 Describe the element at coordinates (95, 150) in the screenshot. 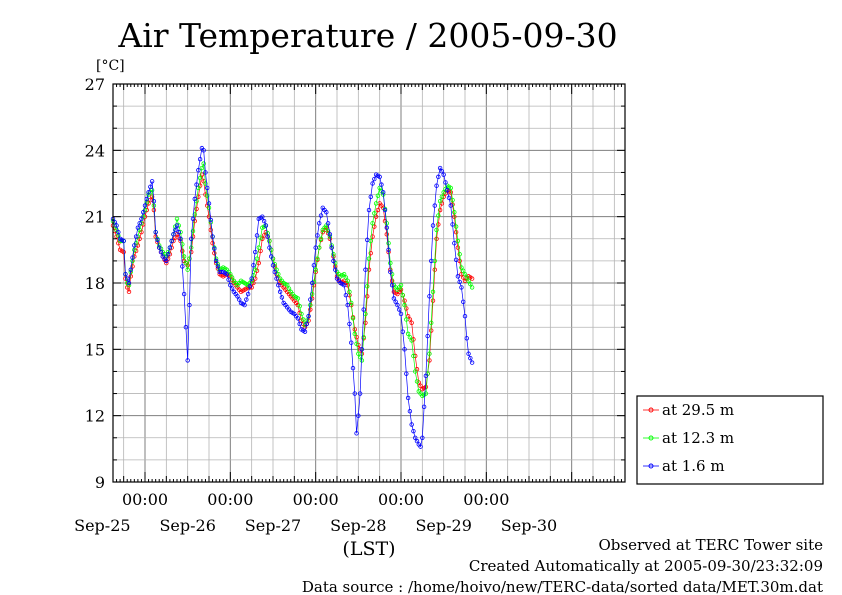

I see `y-tick-label: 24` at that location.